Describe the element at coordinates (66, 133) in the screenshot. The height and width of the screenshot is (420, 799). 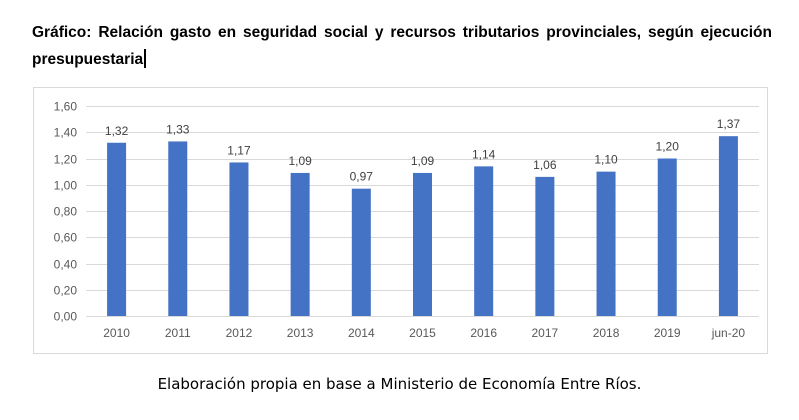
I see `y-tick-label: 1,40` at that location.